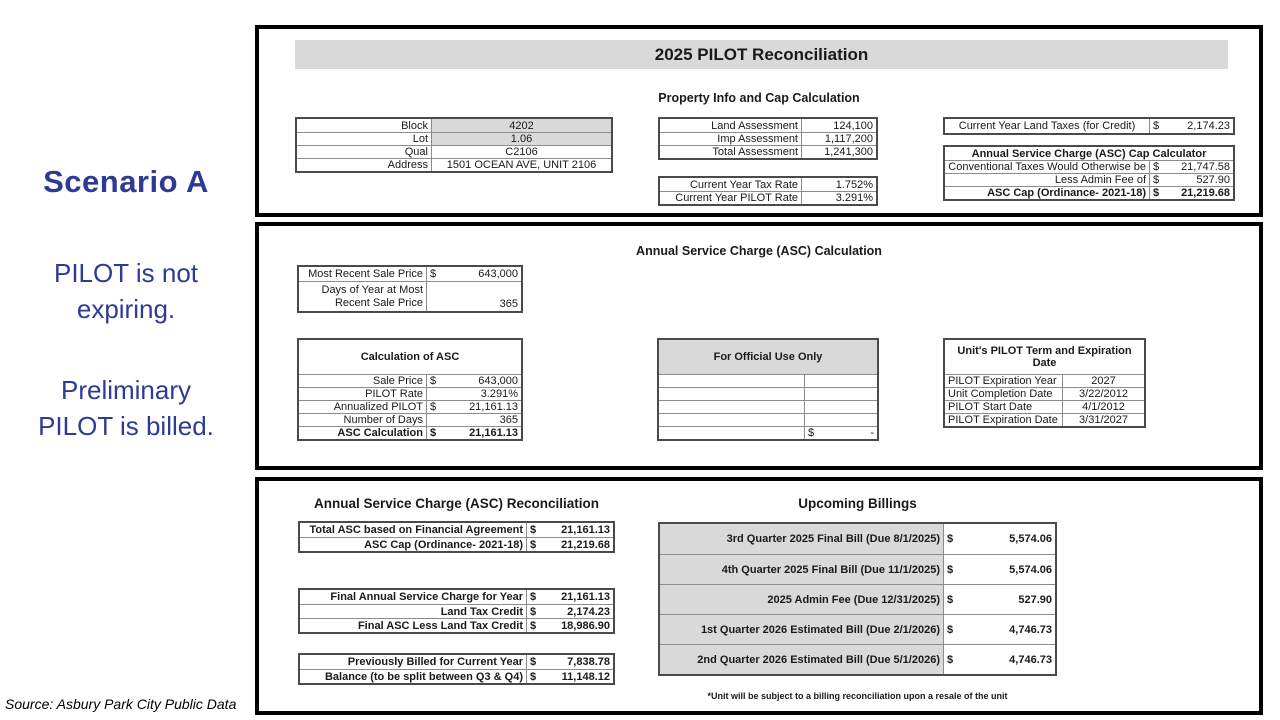 The image size is (1280, 720). I want to click on table-row: ASC Cap (Ordinance- 2021-18) $ 21,219.68, so click(1089, 192).